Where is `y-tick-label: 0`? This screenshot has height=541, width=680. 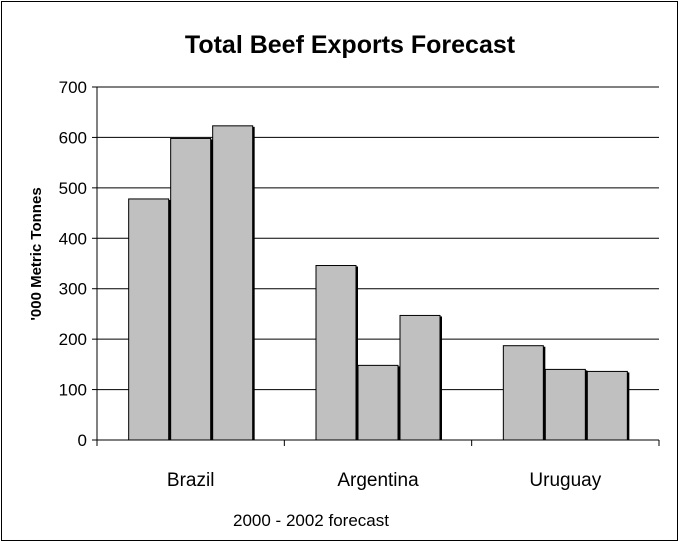
y-tick-label: 0 is located at coordinates (82, 440).